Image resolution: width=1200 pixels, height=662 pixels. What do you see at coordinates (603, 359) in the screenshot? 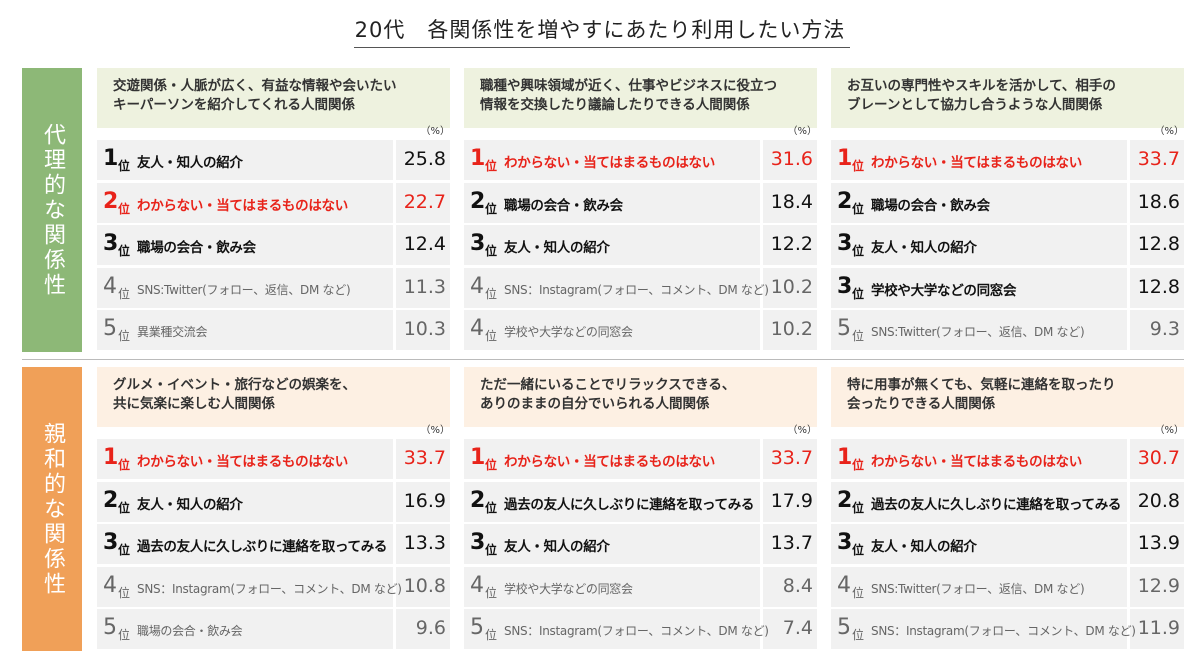
I see `separator` at bounding box center [603, 359].